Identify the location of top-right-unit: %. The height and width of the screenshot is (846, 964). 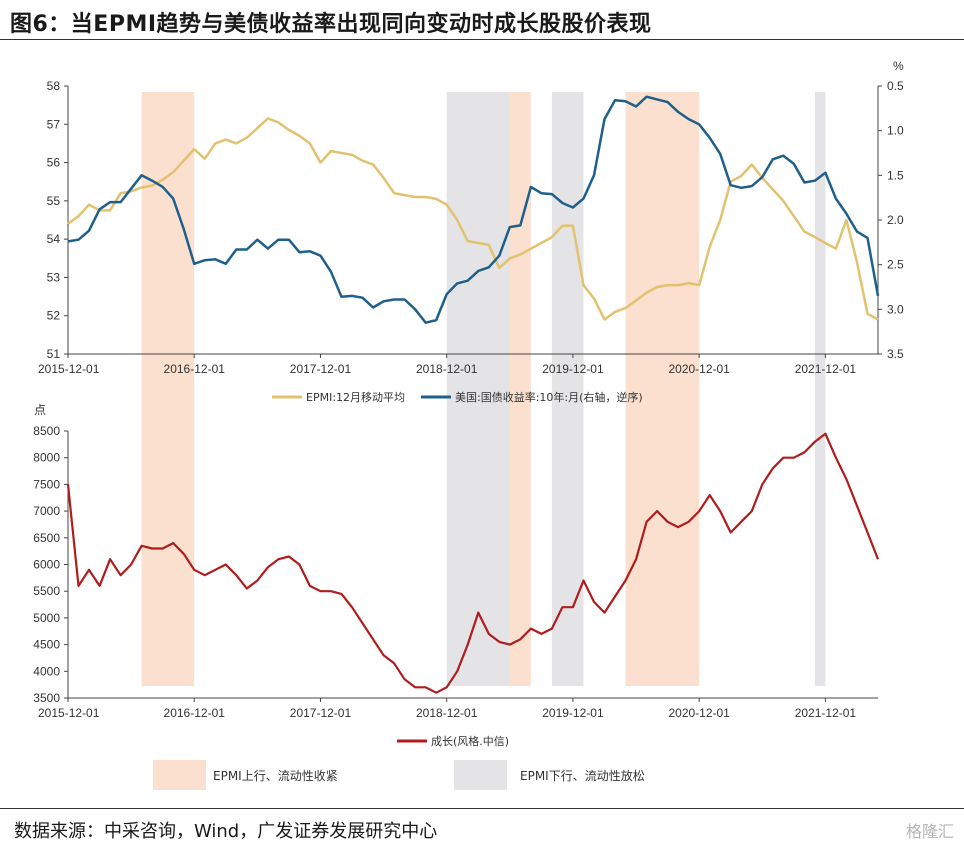
(898, 66).